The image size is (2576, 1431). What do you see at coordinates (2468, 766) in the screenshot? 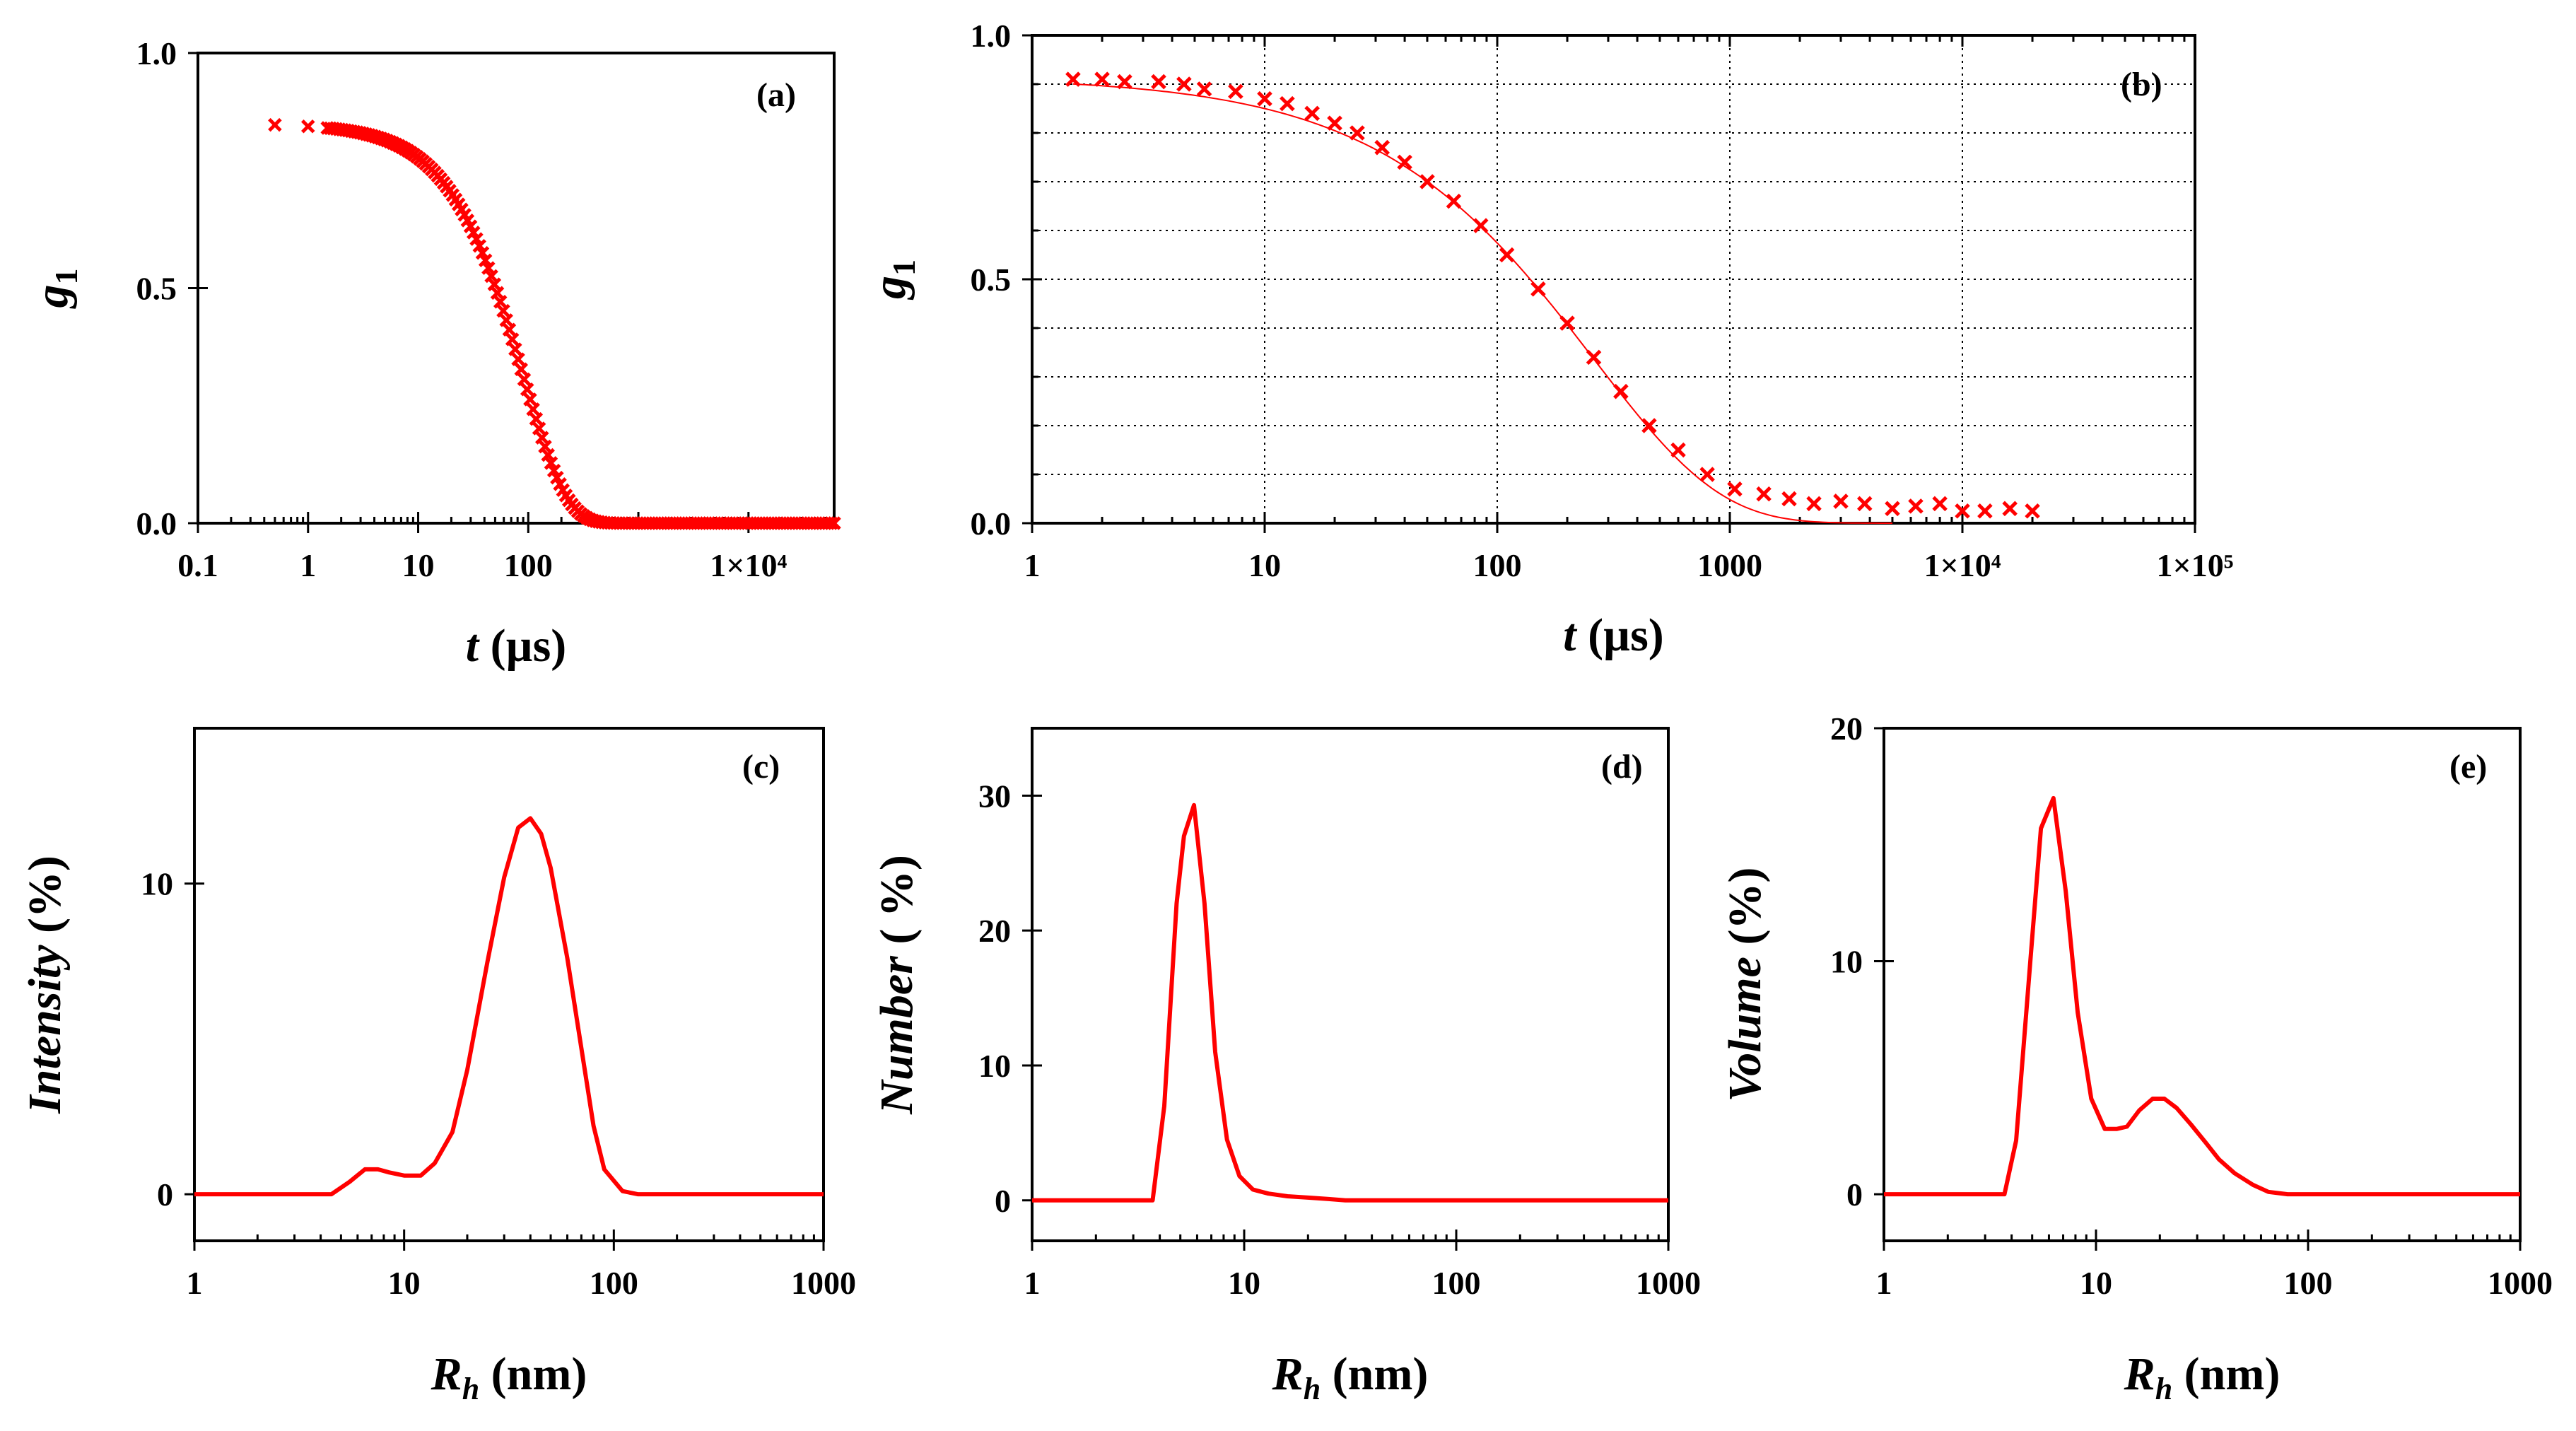
I see `panel-e-tag: (e)` at bounding box center [2468, 766].